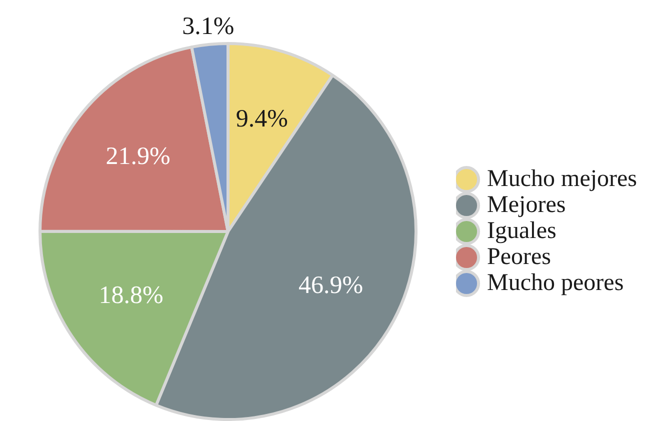 This screenshot has height=421, width=651. I want to click on legend-label: Iguales, so click(521, 231).